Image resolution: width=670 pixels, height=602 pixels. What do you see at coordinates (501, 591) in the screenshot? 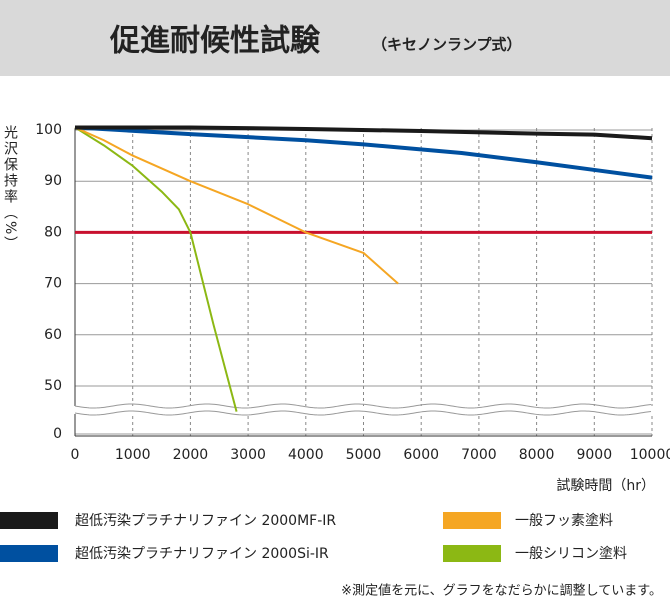
I see `footnote: ※測定値を元に、グラフをなだらかに調整しています。` at bounding box center [501, 591].